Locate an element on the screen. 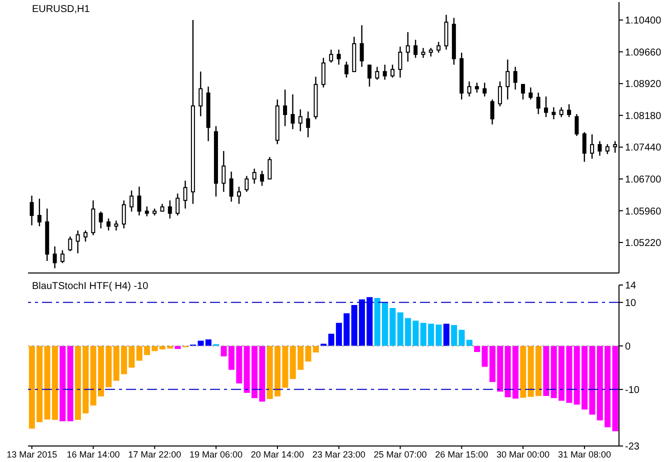  y-tick-label: 1.07440 is located at coordinates (643, 148).